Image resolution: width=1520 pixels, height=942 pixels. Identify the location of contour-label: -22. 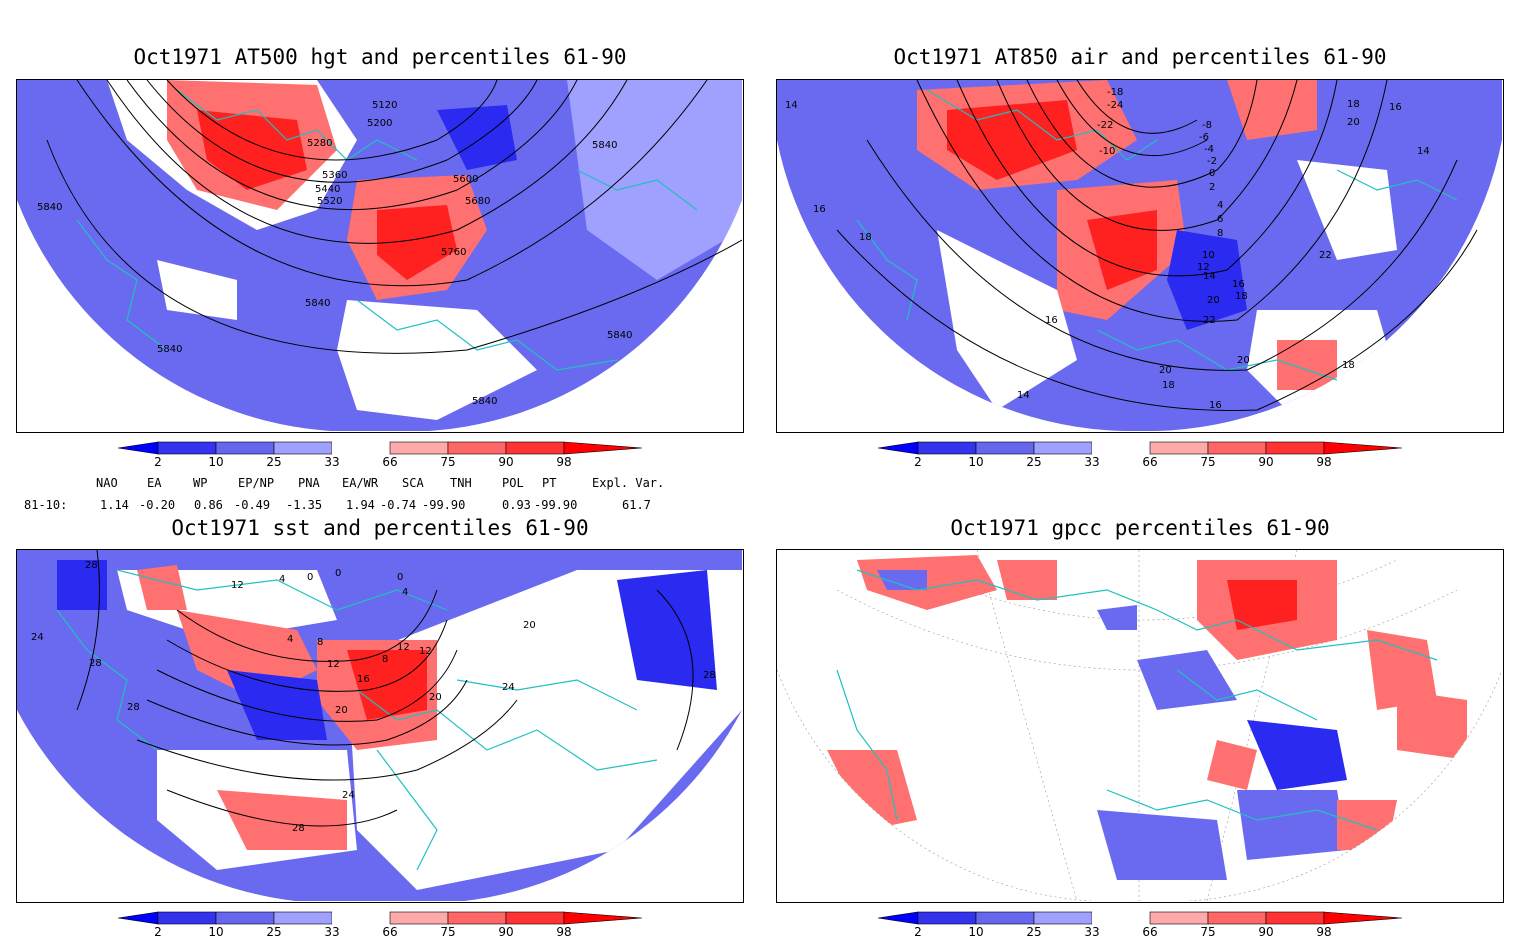
(1105, 125).